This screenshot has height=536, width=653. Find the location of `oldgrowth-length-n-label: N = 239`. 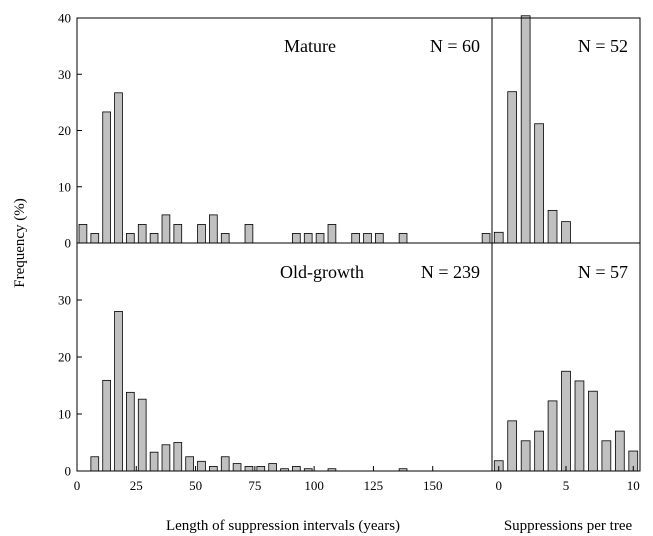

oldgrowth-length-n-label: N = 239 is located at coordinates (450, 272).